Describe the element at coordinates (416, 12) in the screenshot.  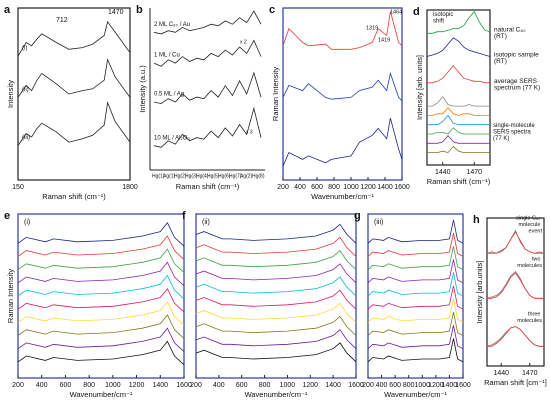
I see `panel-letter: d` at that location.